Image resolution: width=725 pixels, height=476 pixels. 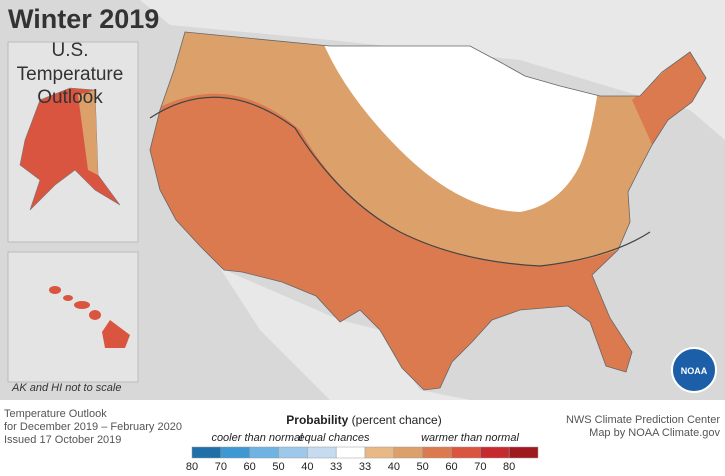 I want to click on legend-title: Probability (percent chance), so click(x=363, y=420).